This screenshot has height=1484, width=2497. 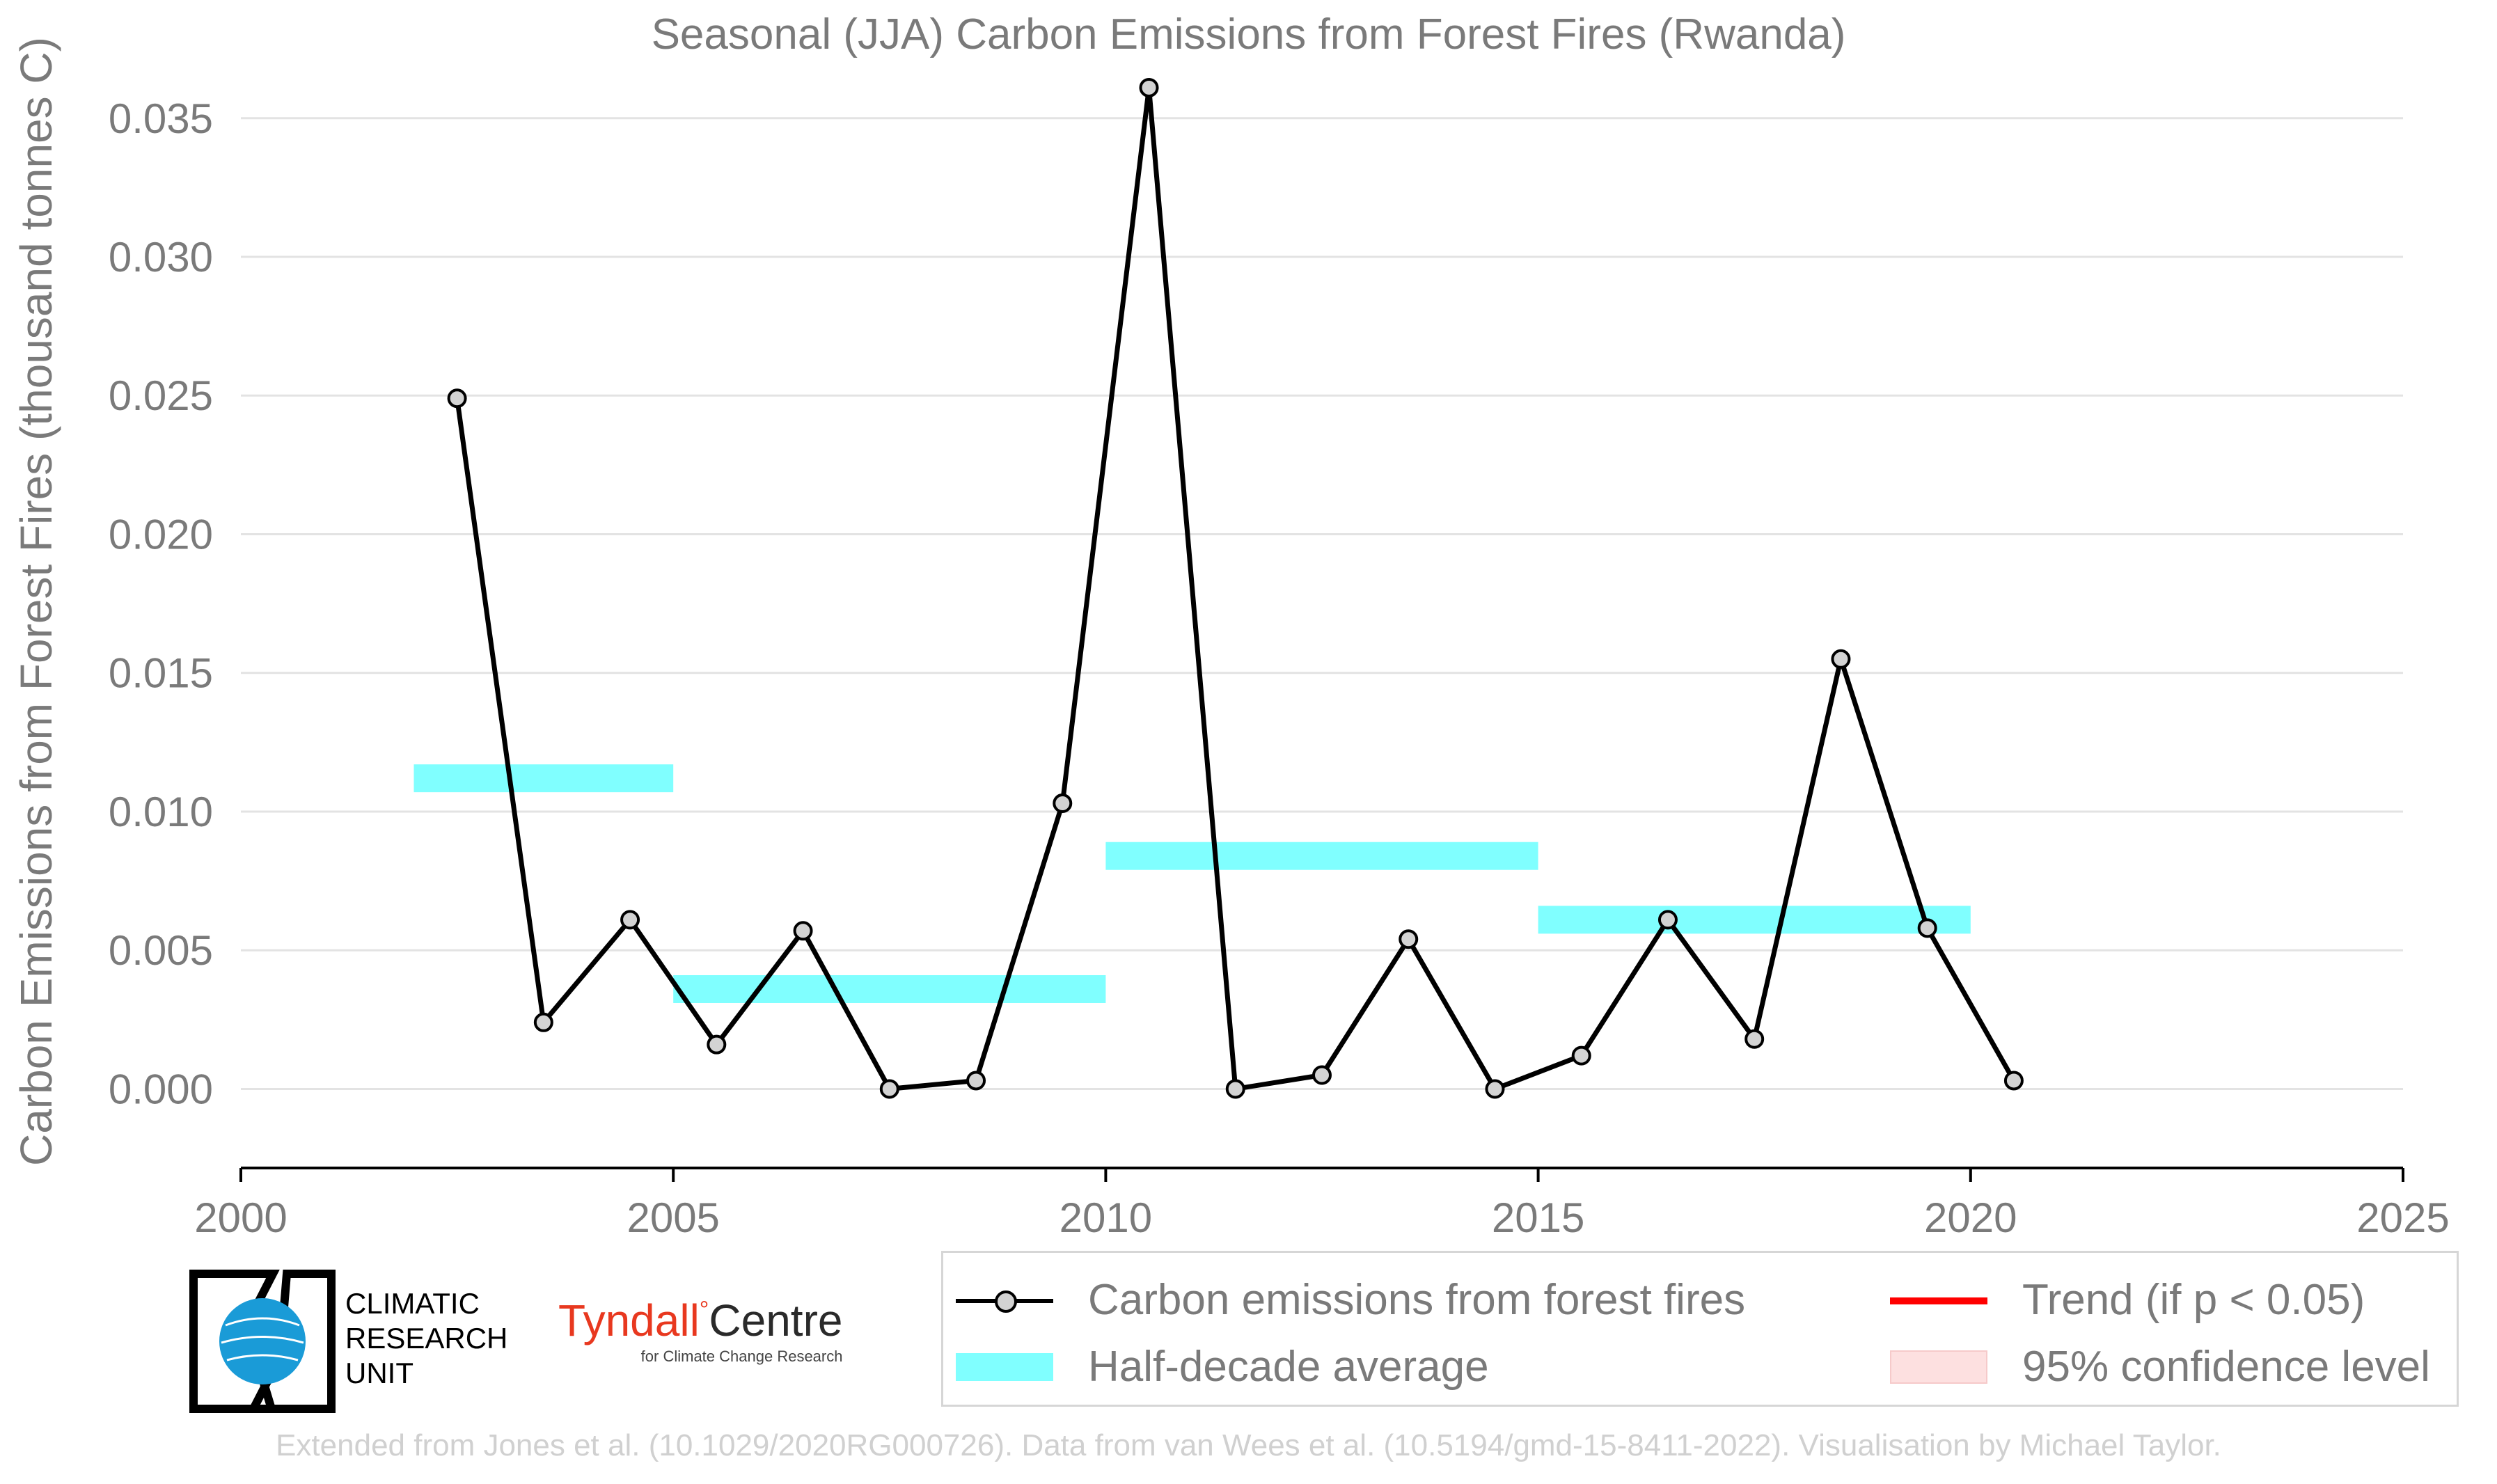 I want to click on legend-label: Carbon emissions from forest fires, so click(x=1417, y=1300).